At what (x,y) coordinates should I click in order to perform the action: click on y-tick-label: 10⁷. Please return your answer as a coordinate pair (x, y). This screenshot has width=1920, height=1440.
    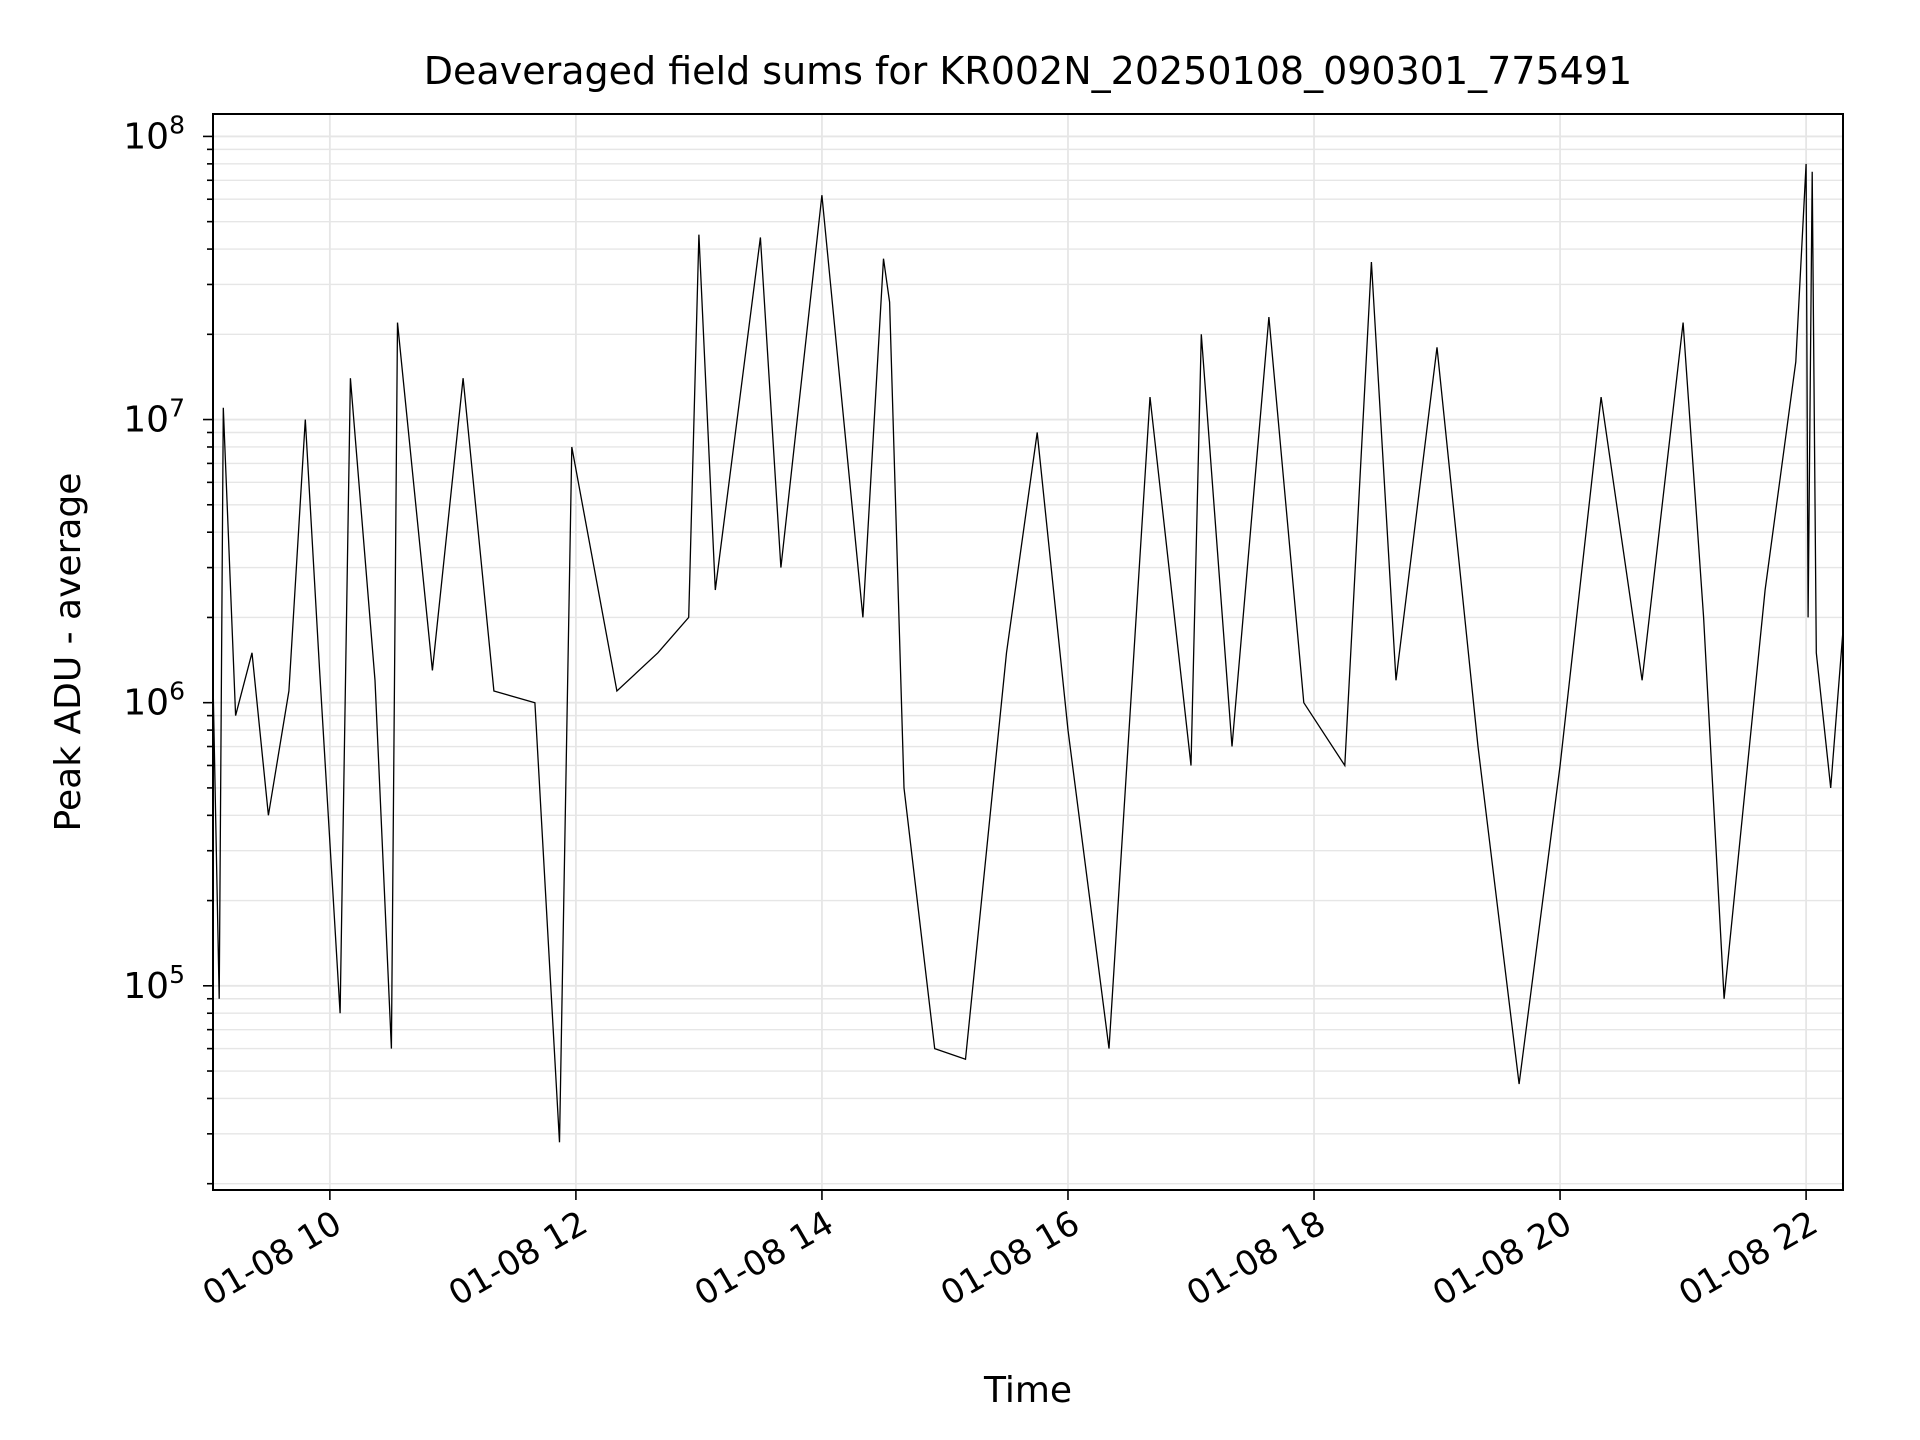
    Looking at the image, I should click on (154, 417).